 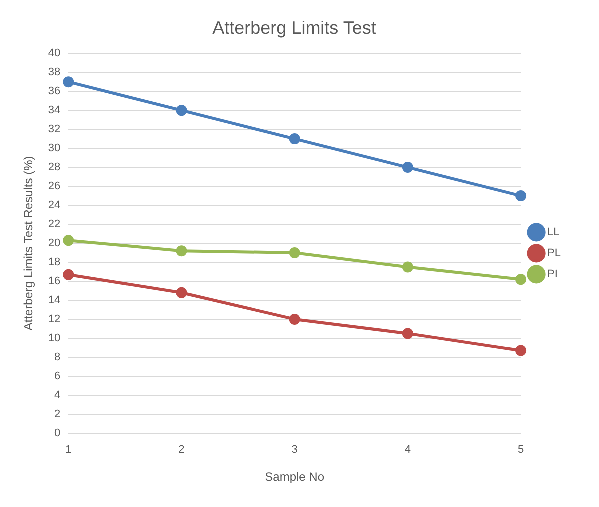 What do you see at coordinates (555, 254) in the screenshot?
I see `legend-label: PL` at bounding box center [555, 254].